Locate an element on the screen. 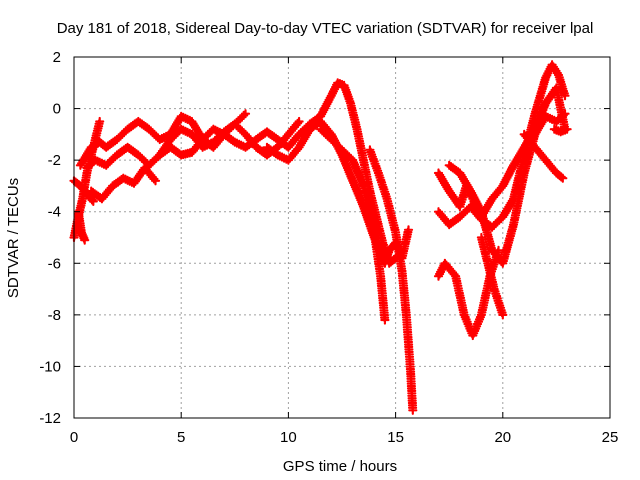 Image resolution: width=640 pixels, height=480 pixels. series-arc-f is located at coordinates (123, 183).